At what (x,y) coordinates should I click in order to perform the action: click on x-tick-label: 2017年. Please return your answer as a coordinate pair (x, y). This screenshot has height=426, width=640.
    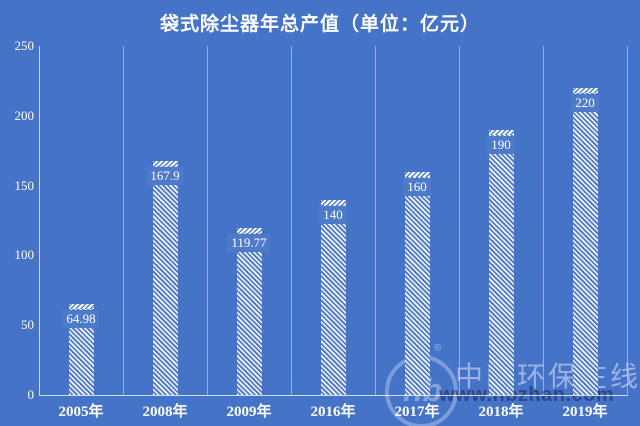
    Looking at the image, I should click on (417, 412).